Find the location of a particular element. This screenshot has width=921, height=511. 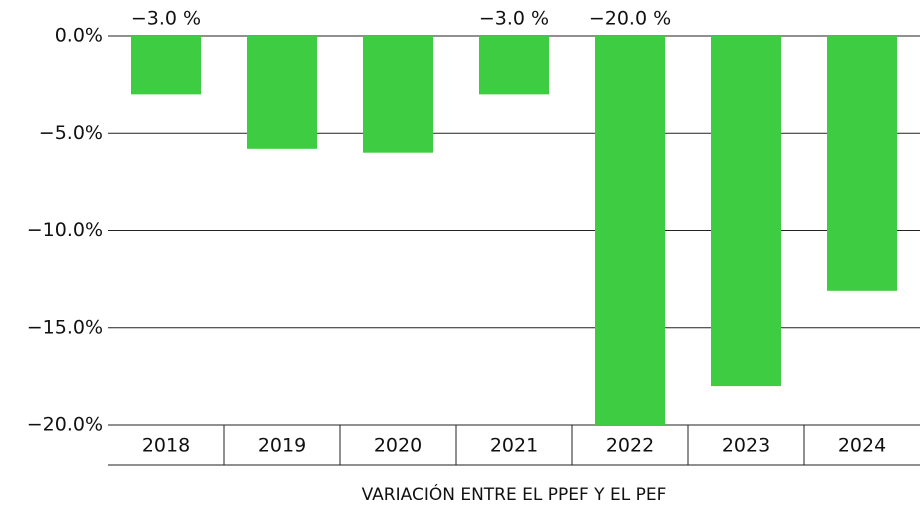

x-tick-label: 2021 is located at coordinates (514, 446).